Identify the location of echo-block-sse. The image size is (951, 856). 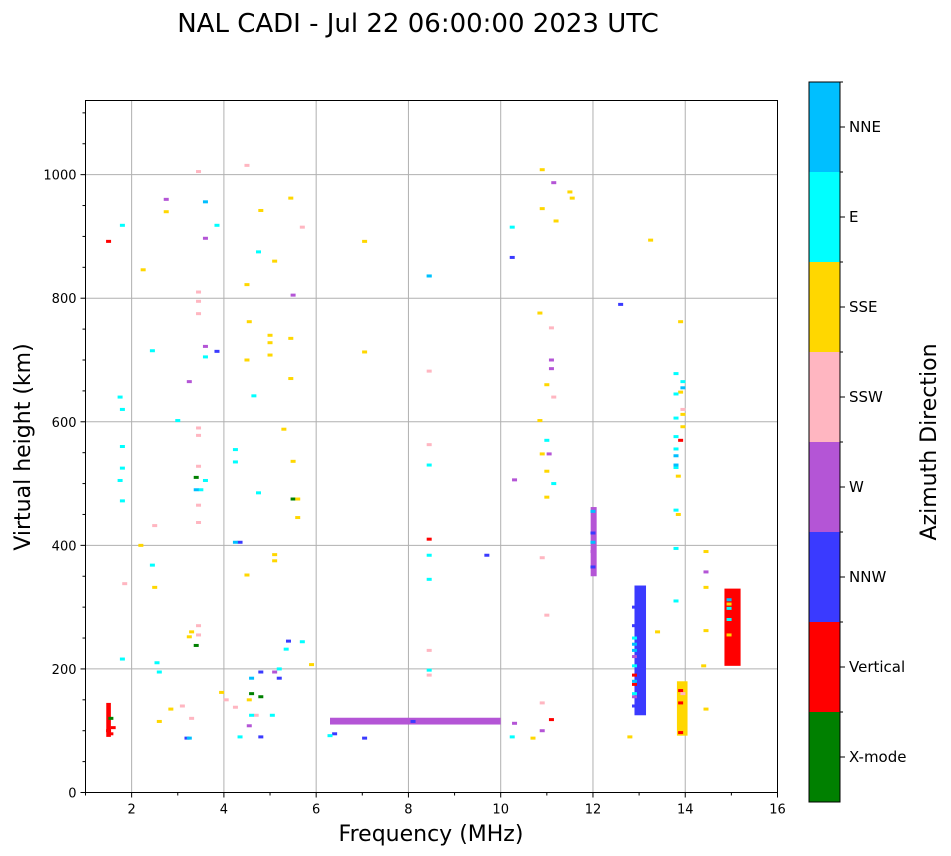
(682, 708).